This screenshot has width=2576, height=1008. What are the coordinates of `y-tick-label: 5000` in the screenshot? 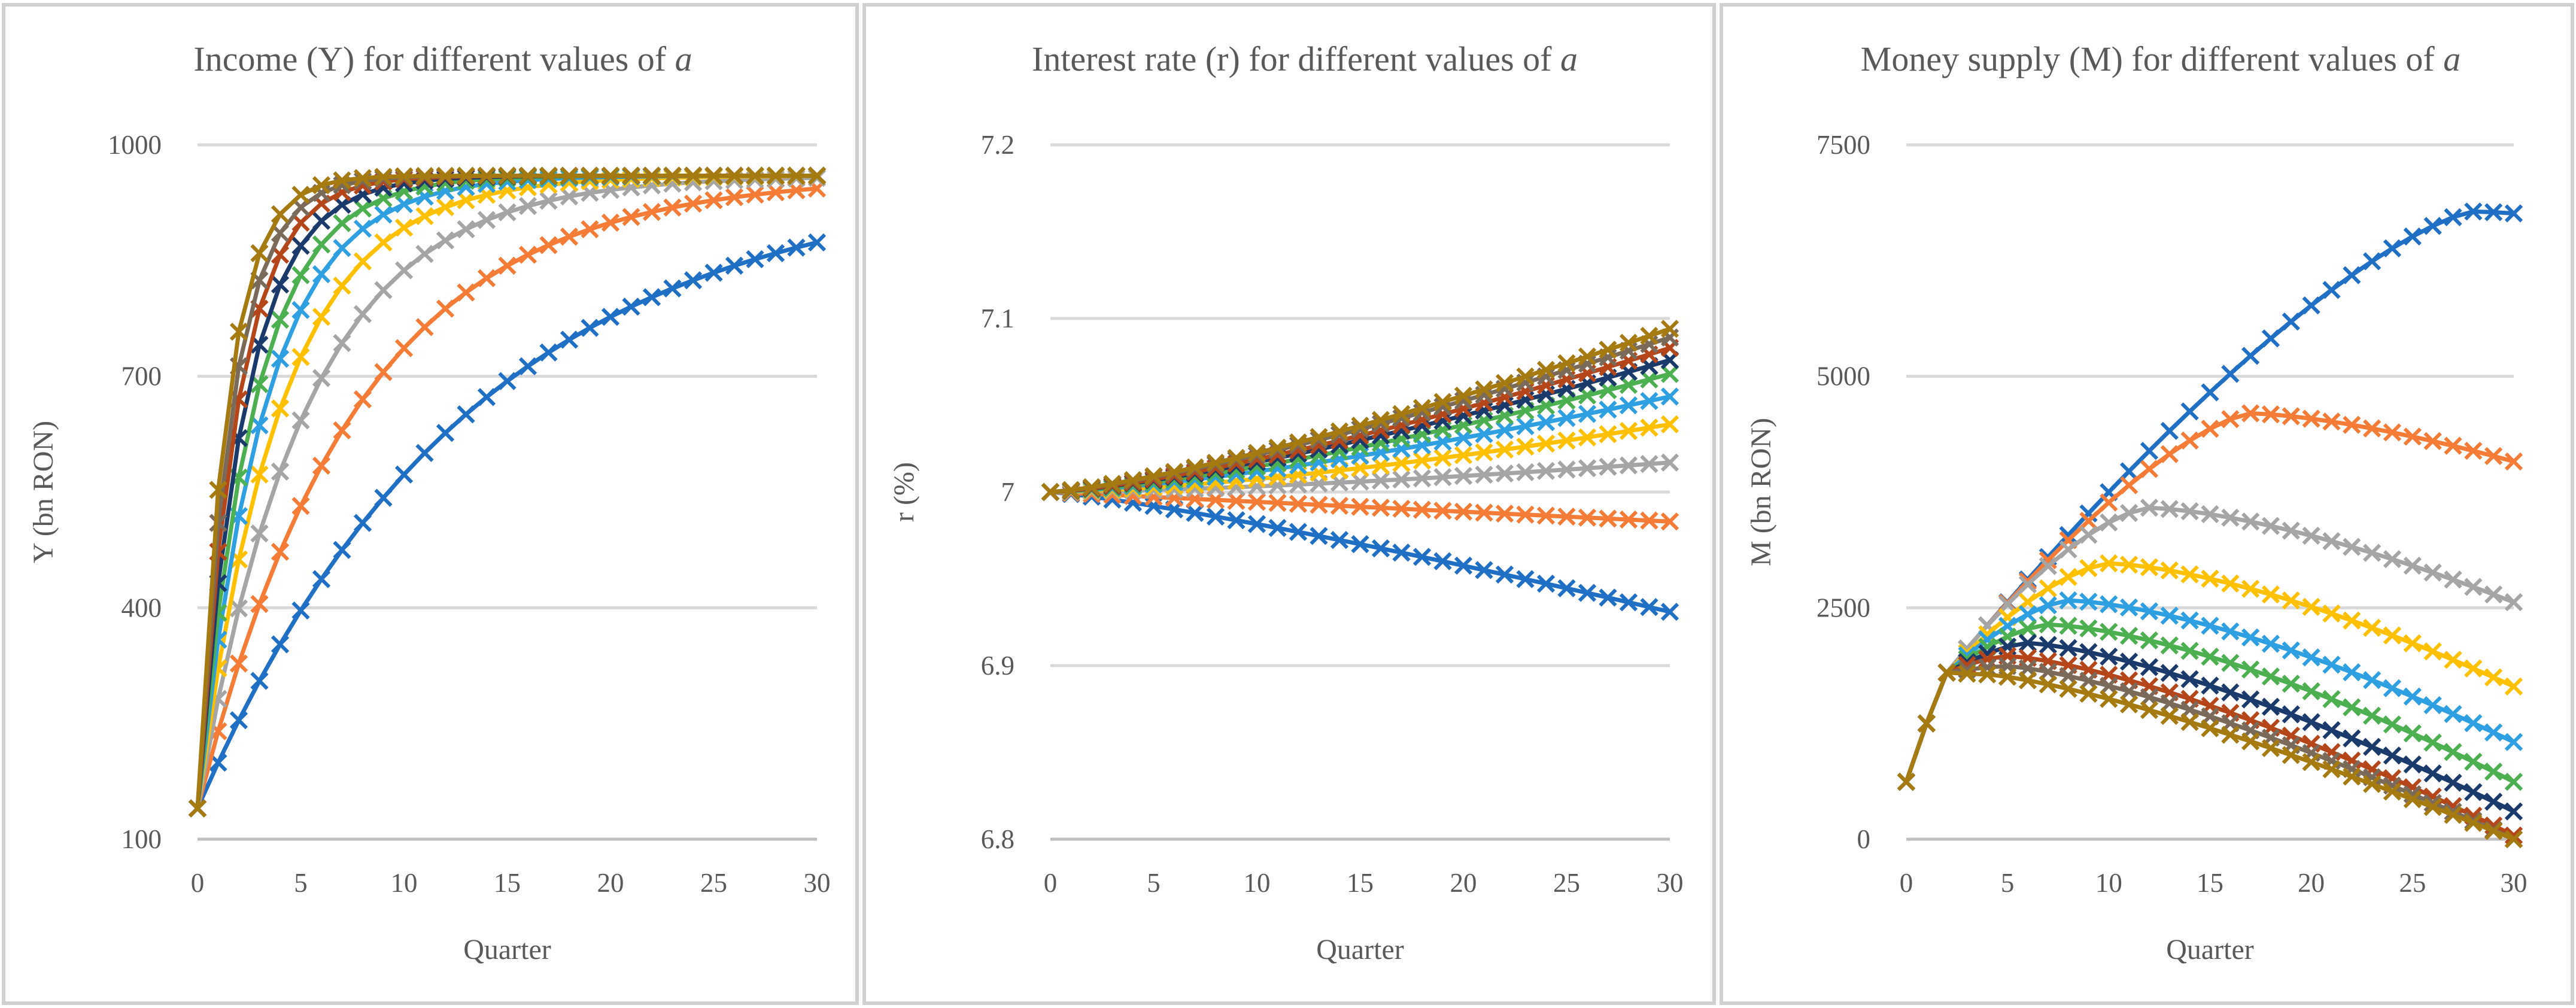 It's located at (1843, 376).